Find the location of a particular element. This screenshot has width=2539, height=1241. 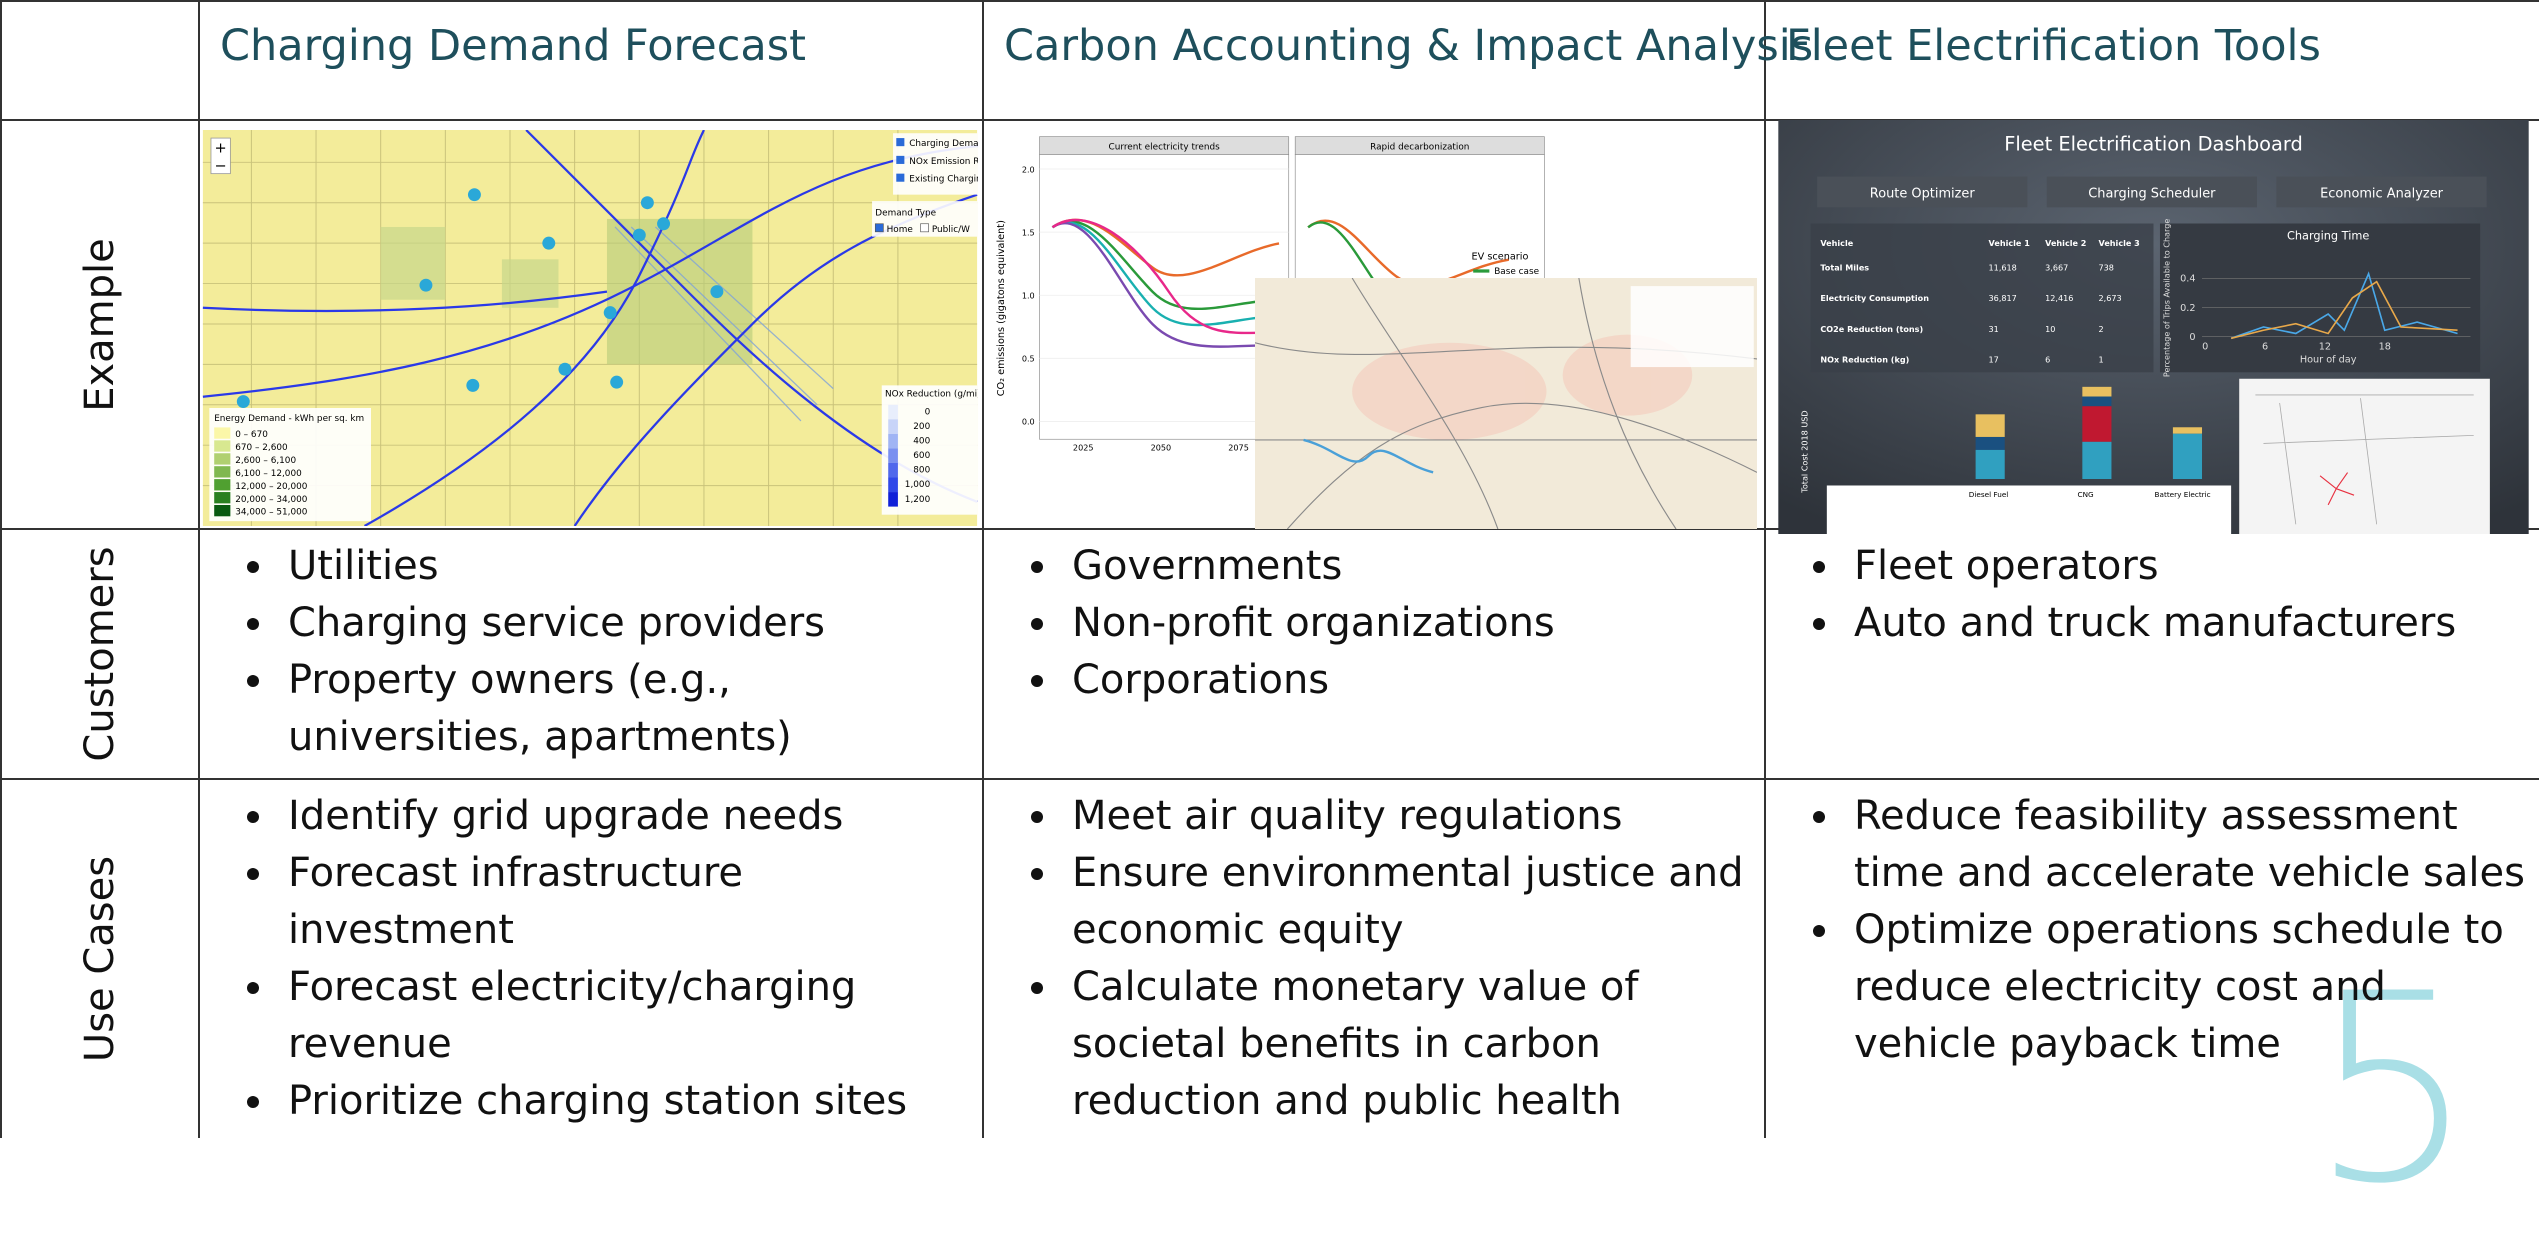

tab-label: Economic Analyzer is located at coordinates (2382, 194).